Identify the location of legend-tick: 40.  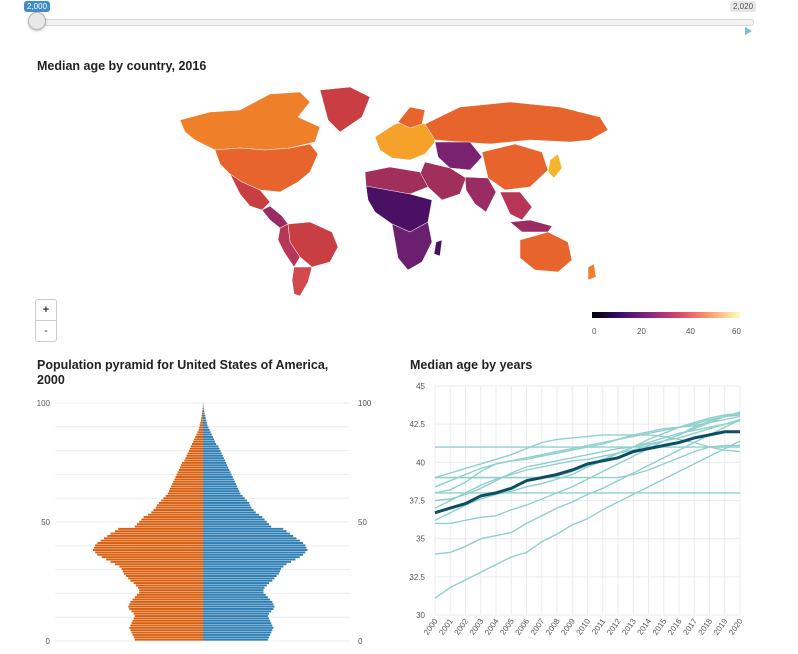
(690, 331).